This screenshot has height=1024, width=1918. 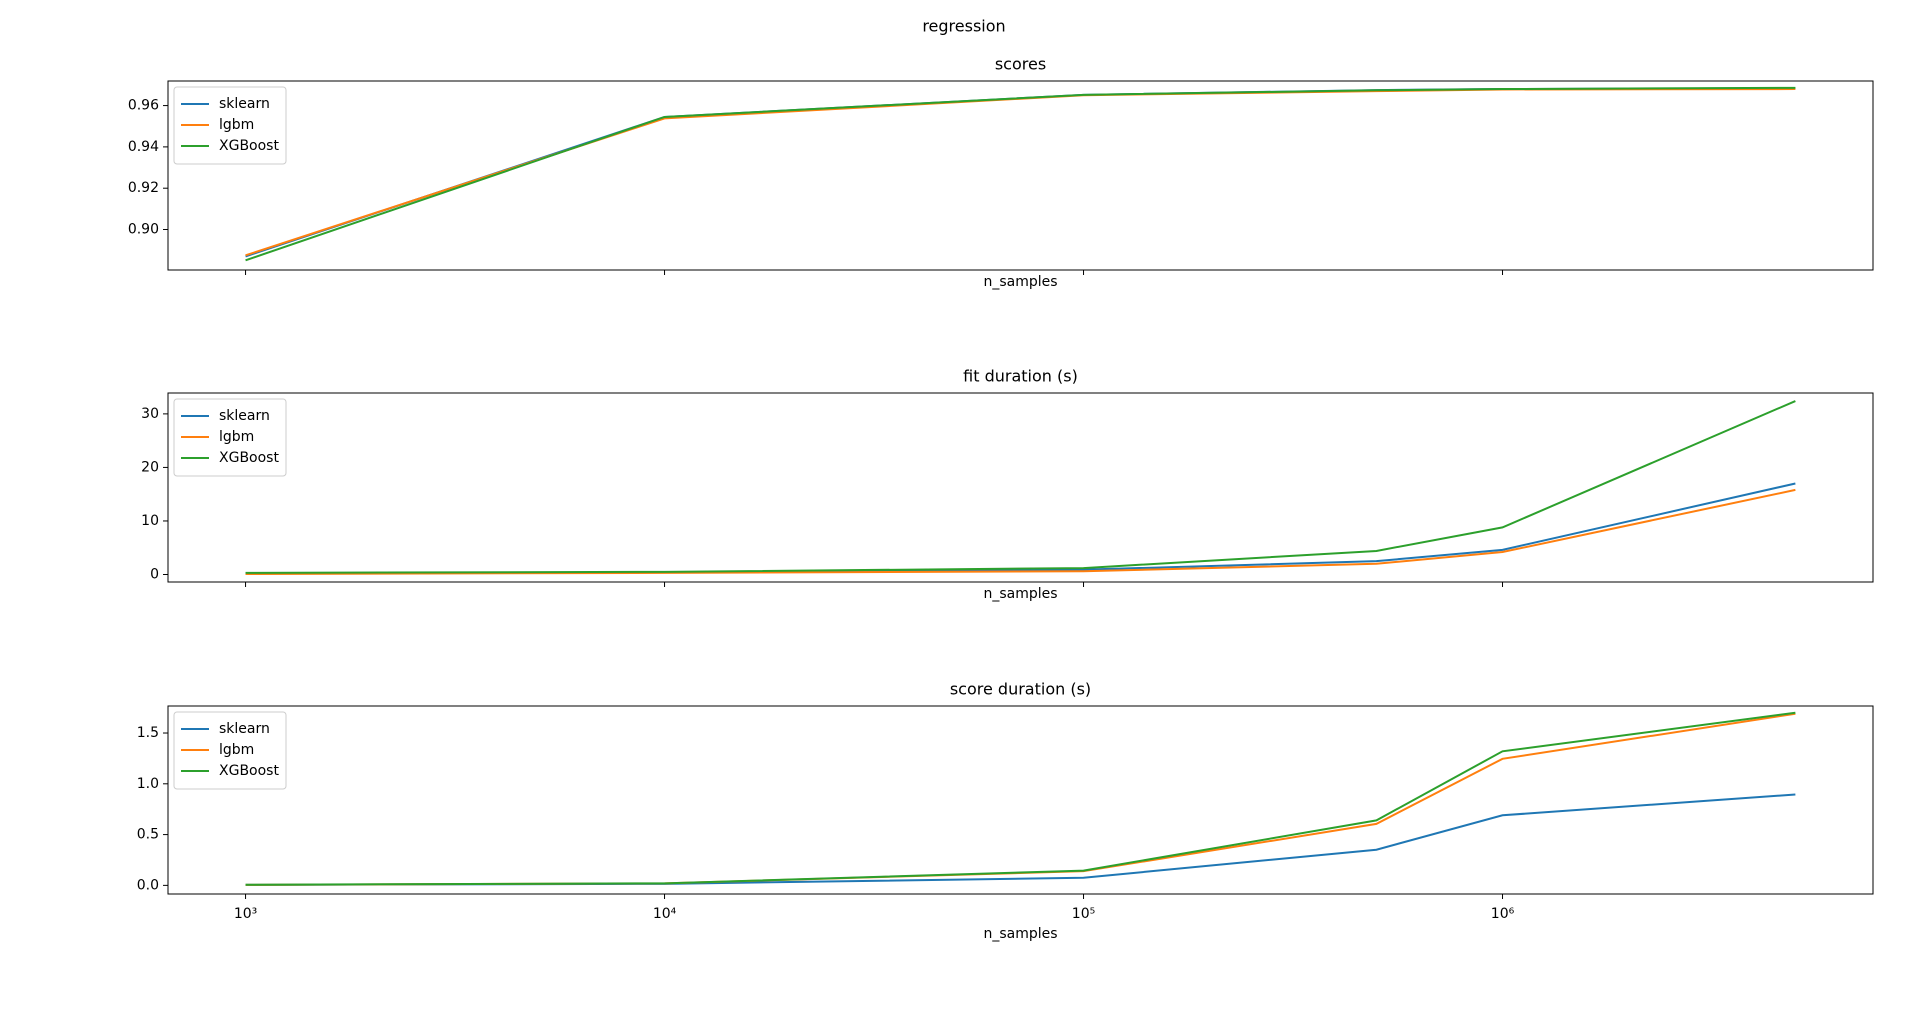 What do you see at coordinates (148, 733) in the screenshot?
I see `y-tick-label: 1.5` at bounding box center [148, 733].